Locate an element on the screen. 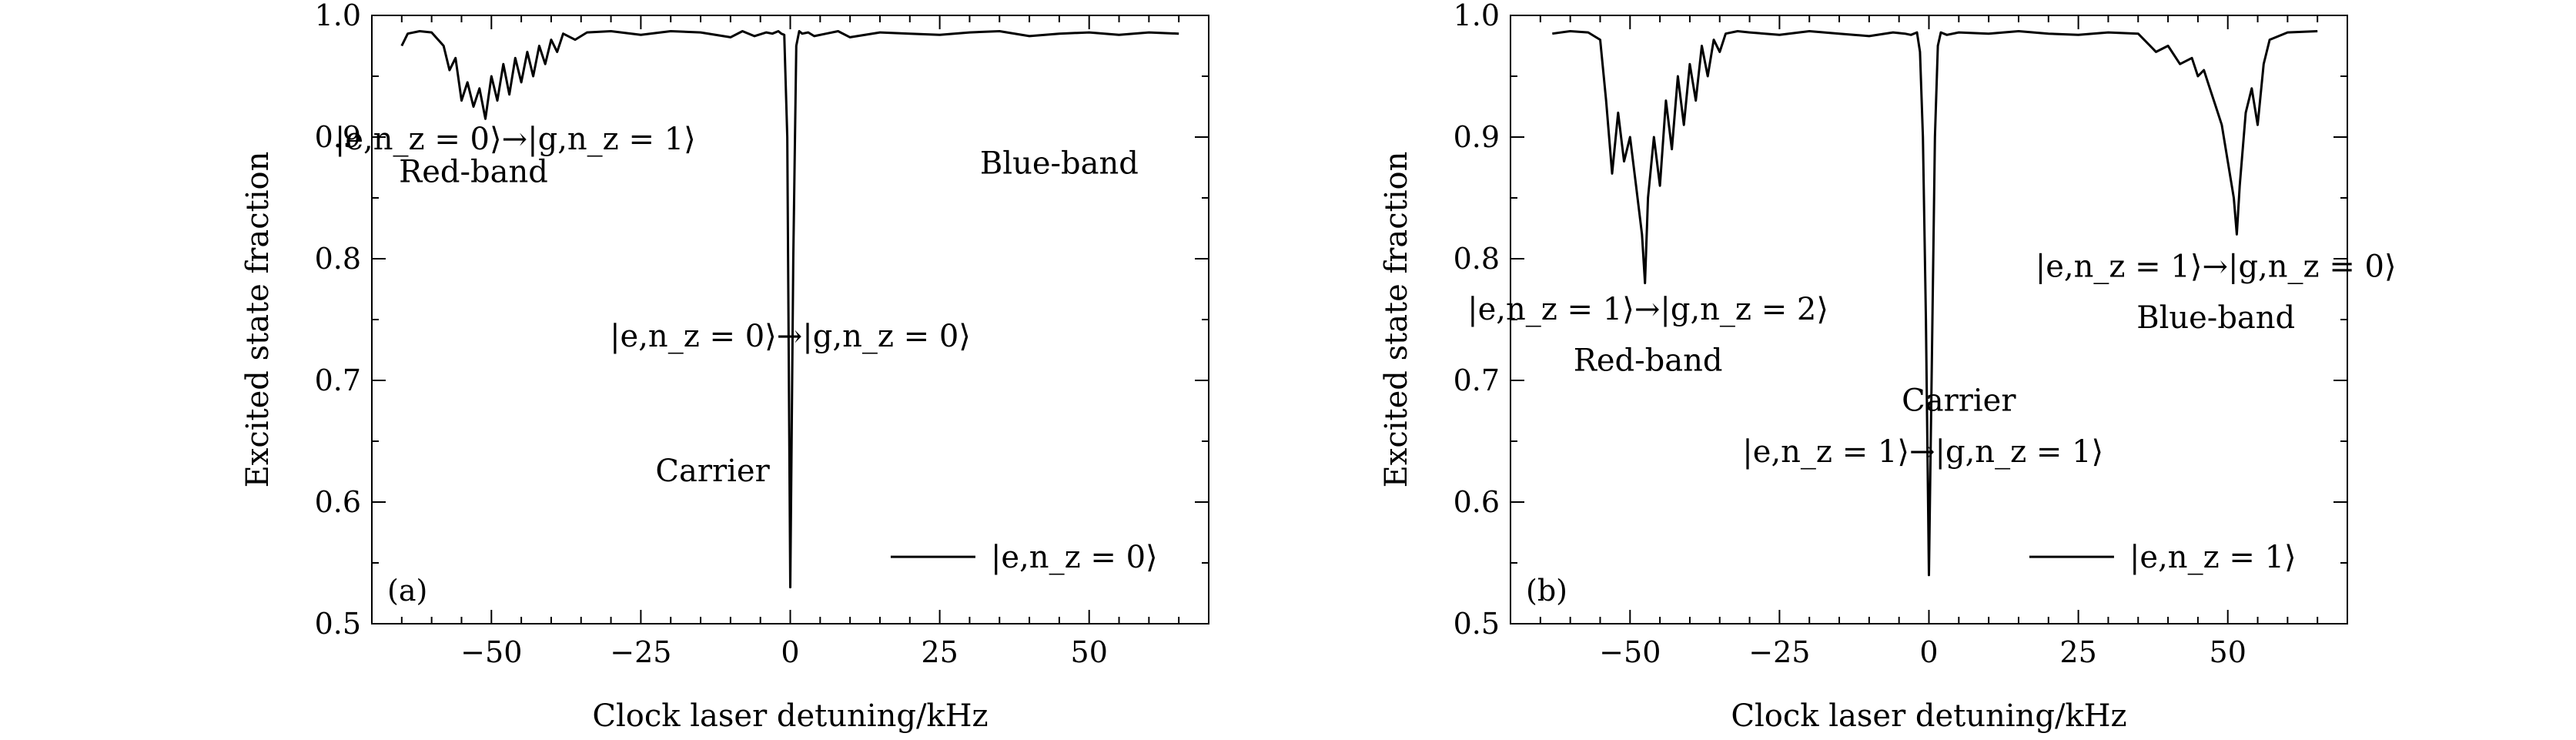 The width and height of the screenshot is (2576, 740). annotation-label: |e,n_z = 1⟩→|g,n_z = 2⟩ is located at coordinates (1648, 309).